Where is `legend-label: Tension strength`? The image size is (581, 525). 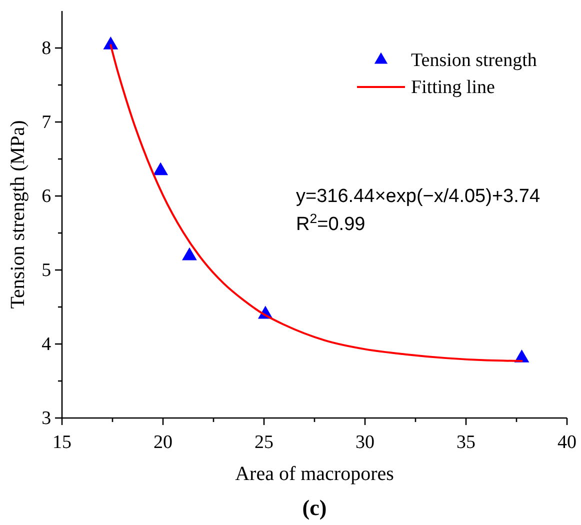
legend-label: Tension strength is located at coordinates (474, 60).